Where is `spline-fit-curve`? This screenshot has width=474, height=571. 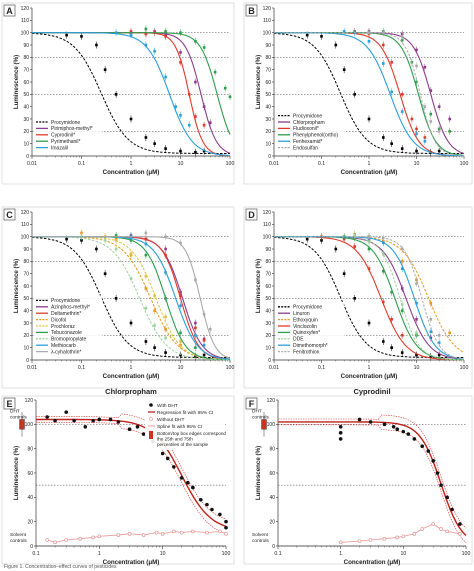
spline-fit-curve is located at coordinates (137, 536).